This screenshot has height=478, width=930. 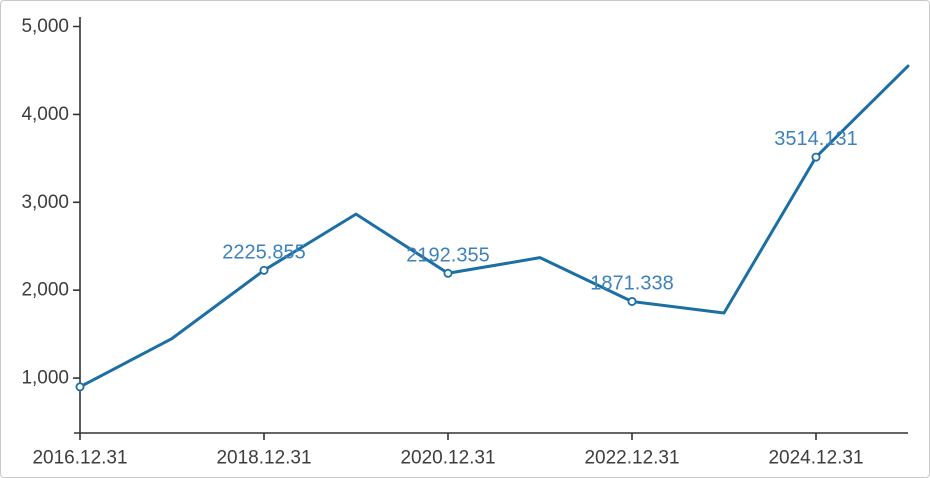 What do you see at coordinates (447, 255) in the screenshot?
I see `data-point-label: 2192.355` at bounding box center [447, 255].